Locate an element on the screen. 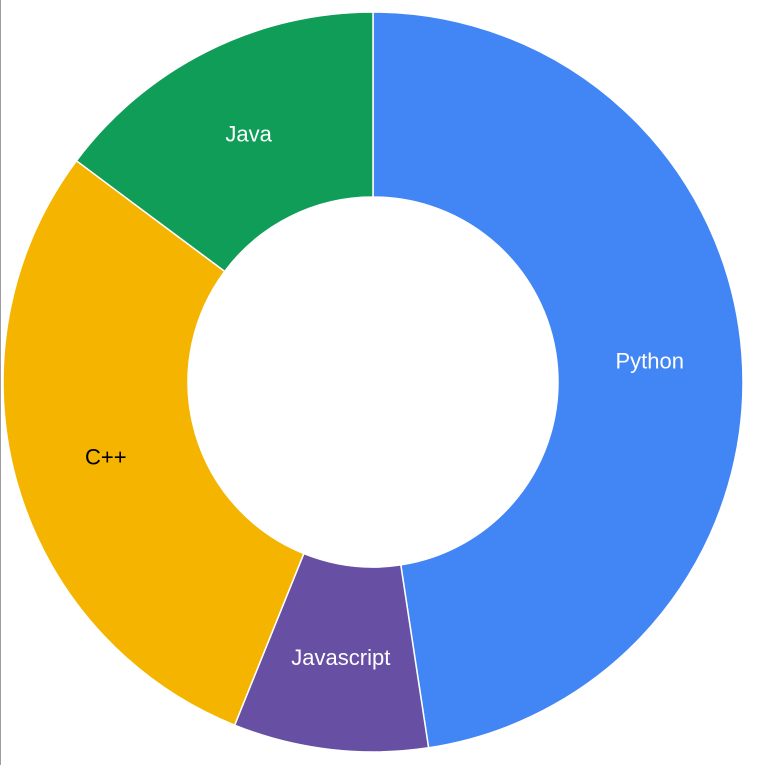  slice-label-python: Python is located at coordinates (649, 361).